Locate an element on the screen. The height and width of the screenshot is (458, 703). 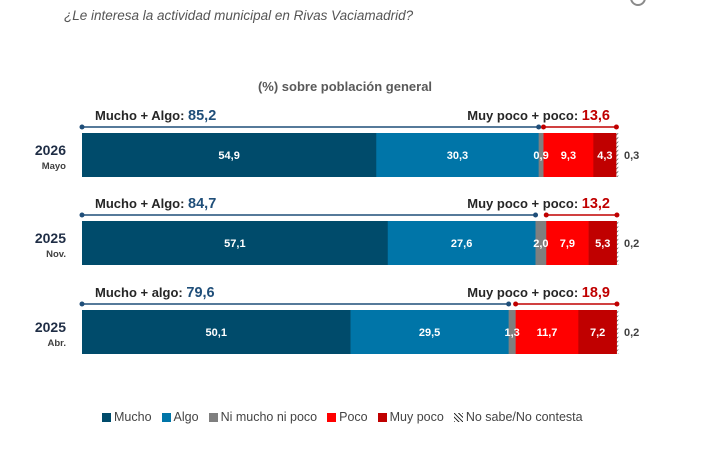
legend-label: Muy poco is located at coordinates (416, 417).